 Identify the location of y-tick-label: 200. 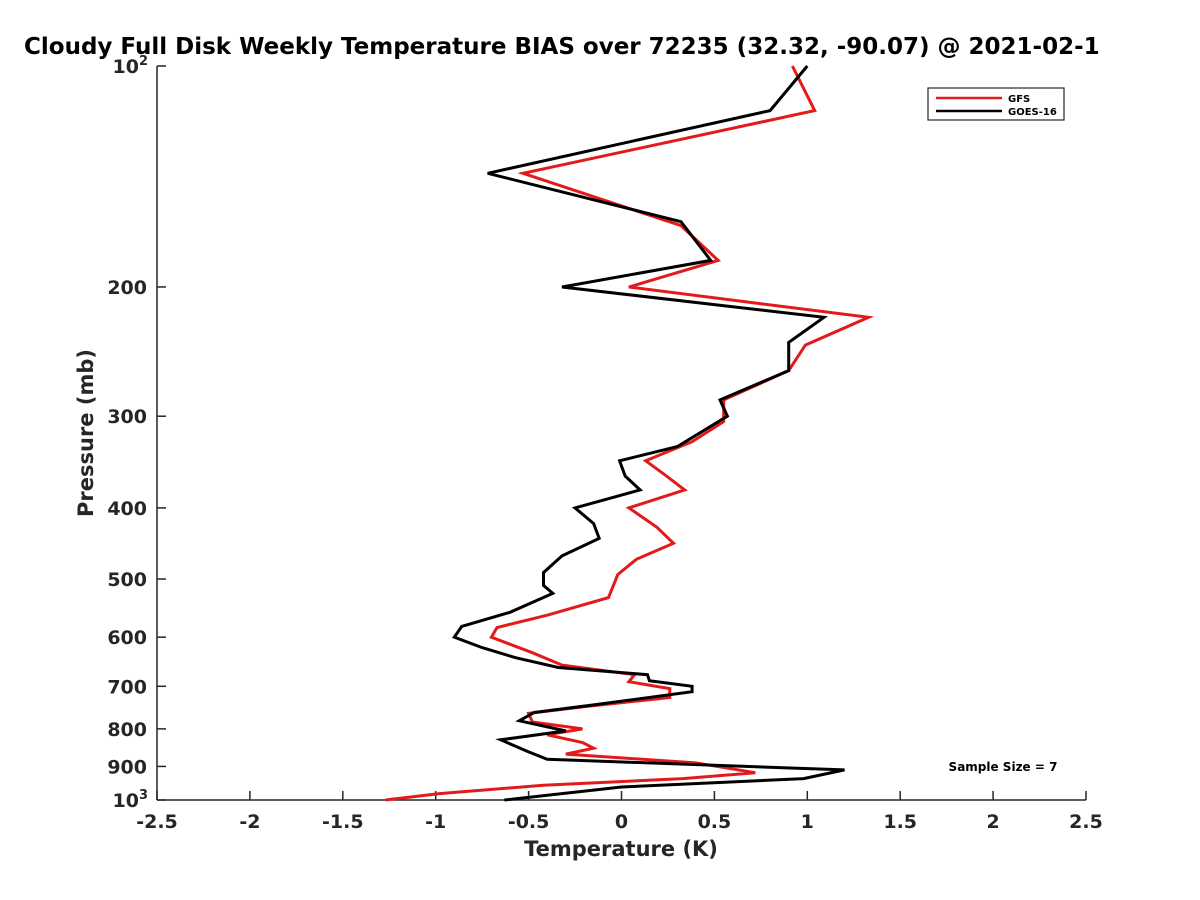
(127, 288).